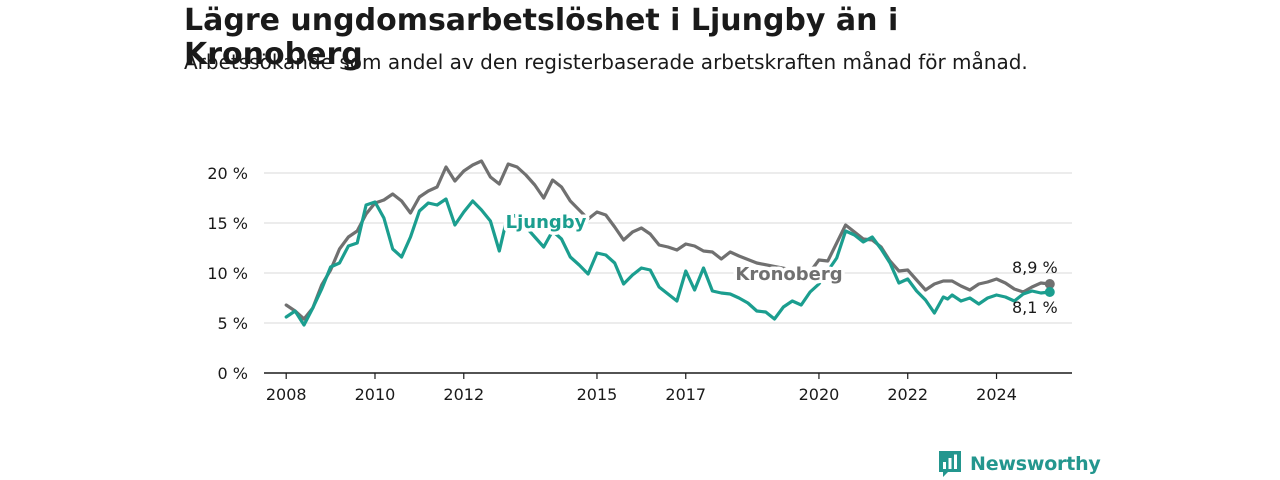 The height and width of the screenshot is (480, 1280). What do you see at coordinates (1049, 284) in the screenshot?
I see `end-point-kronoberg` at bounding box center [1049, 284].